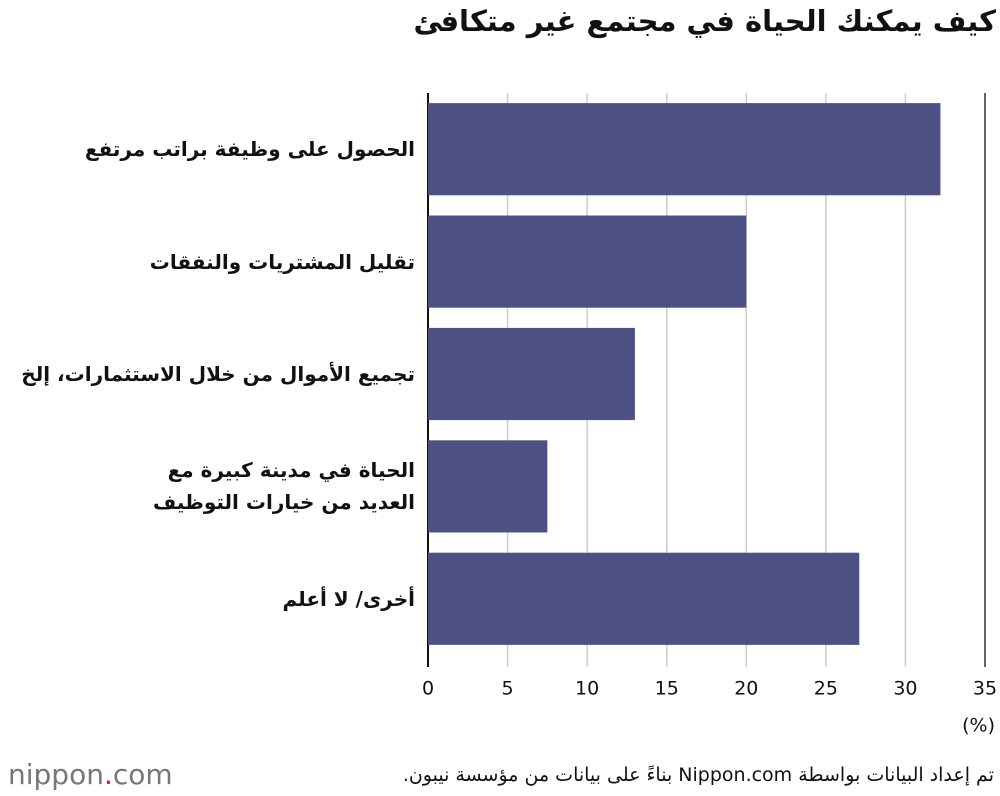 The width and height of the screenshot is (1000, 796). Describe the element at coordinates (508, 689) in the screenshot. I see `x-tick-label: 5` at that location.